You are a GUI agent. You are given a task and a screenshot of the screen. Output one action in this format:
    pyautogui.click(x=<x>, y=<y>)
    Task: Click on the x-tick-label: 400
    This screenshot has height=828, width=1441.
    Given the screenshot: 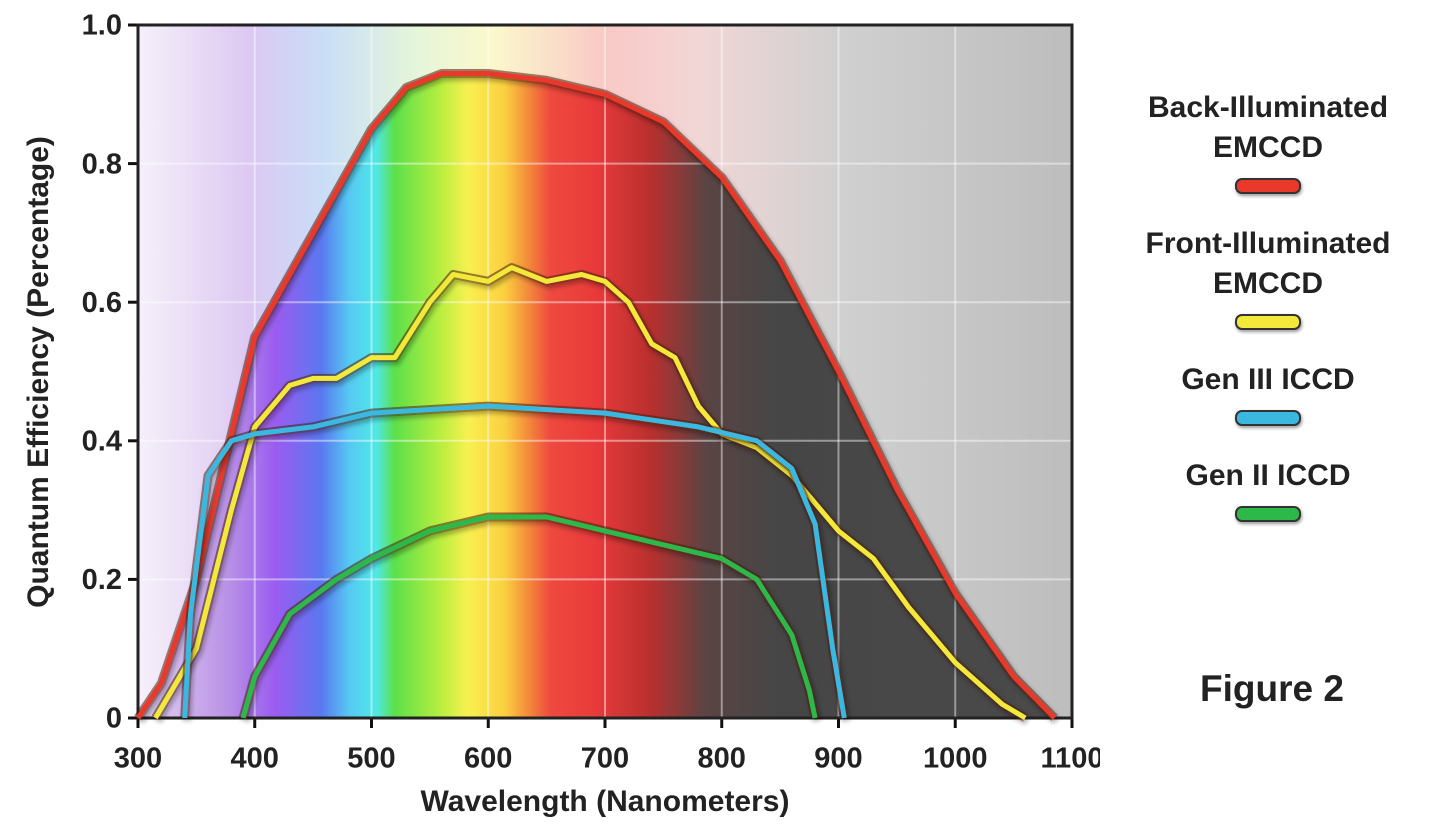 What is the action you would take?
    pyautogui.click(x=255, y=759)
    